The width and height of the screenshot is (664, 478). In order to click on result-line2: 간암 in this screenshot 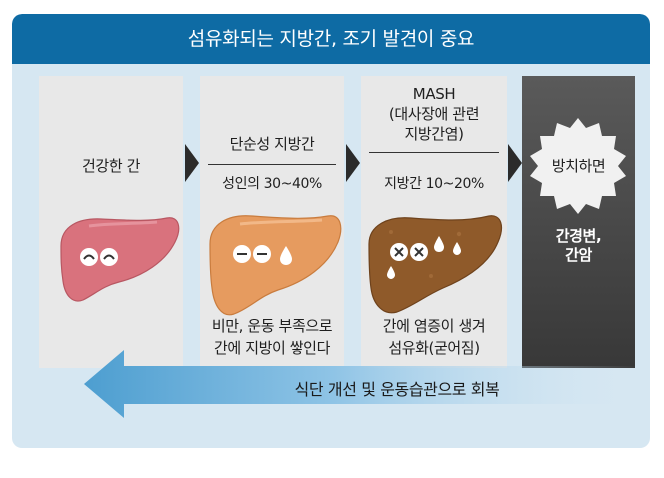, I will do `click(578, 255)`.